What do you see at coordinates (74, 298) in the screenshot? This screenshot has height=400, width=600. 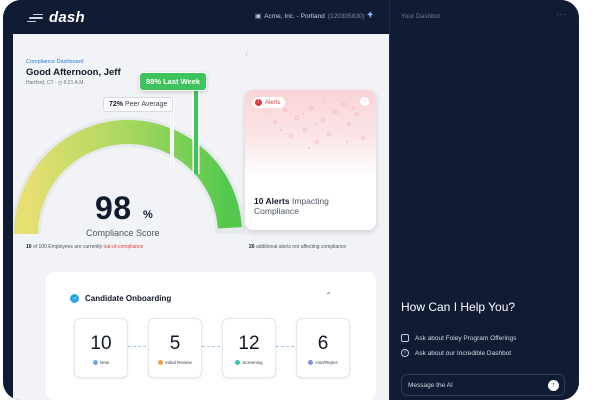 I see `arrow-right-icon: →` at bounding box center [74, 298].